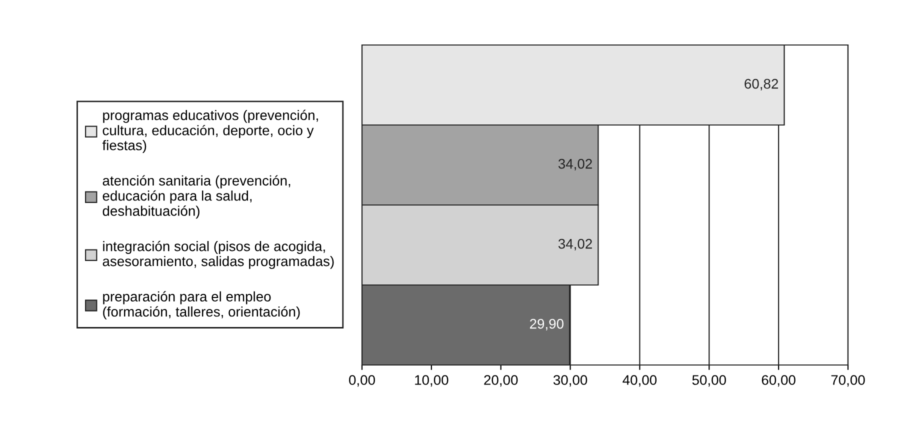 The height and width of the screenshot is (429, 904). Describe the element at coordinates (570, 381) in the screenshot. I see `x-tick-label: 30,00` at that location.